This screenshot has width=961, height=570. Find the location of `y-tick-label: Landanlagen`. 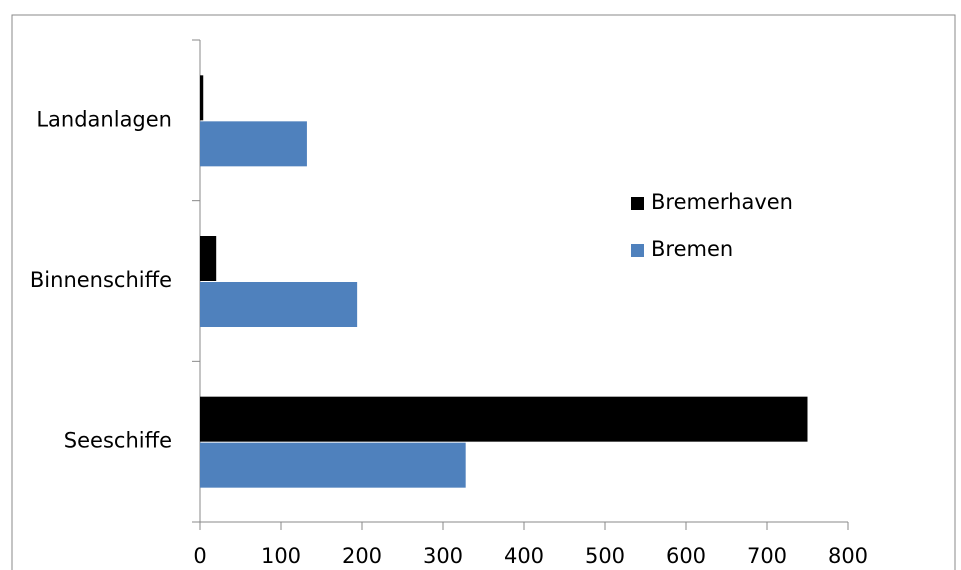

y-tick-label: Landanlagen is located at coordinates (104, 119).